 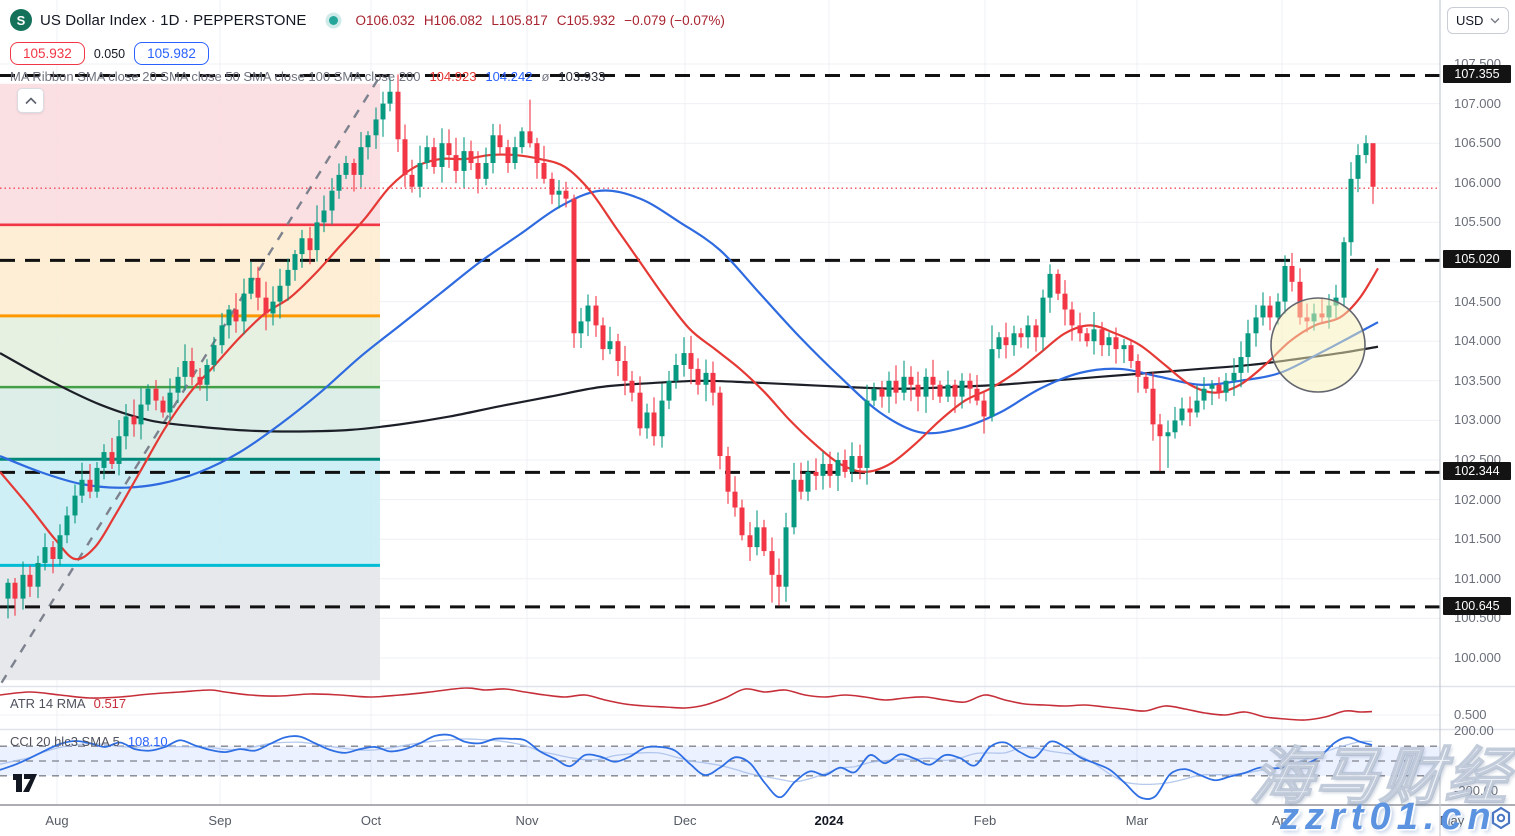 What do you see at coordinates (1477, 341) in the screenshot?
I see `price-tick-label: 104.000` at bounding box center [1477, 341].